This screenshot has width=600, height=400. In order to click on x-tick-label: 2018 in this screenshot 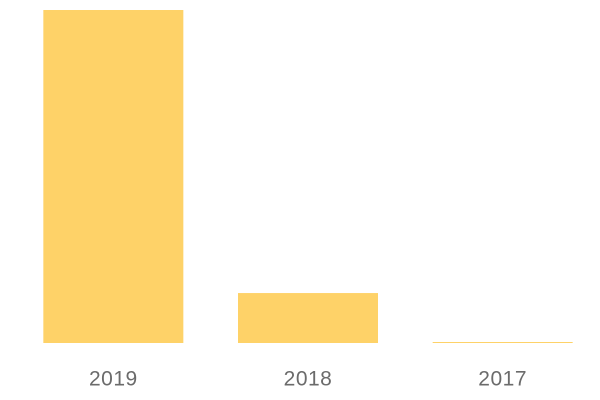, I will do `click(308, 379)`.